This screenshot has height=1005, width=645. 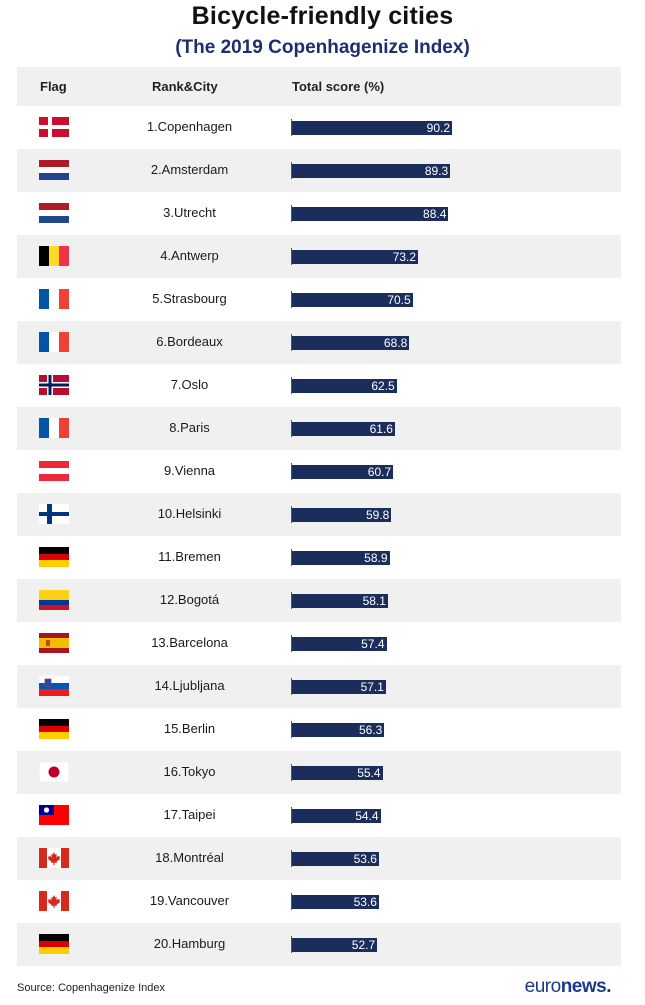 What do you see at coordinates (338, 86) in the screenshot?
I see `header-total-score: Total score (%)` at bounding box center [338, 86].